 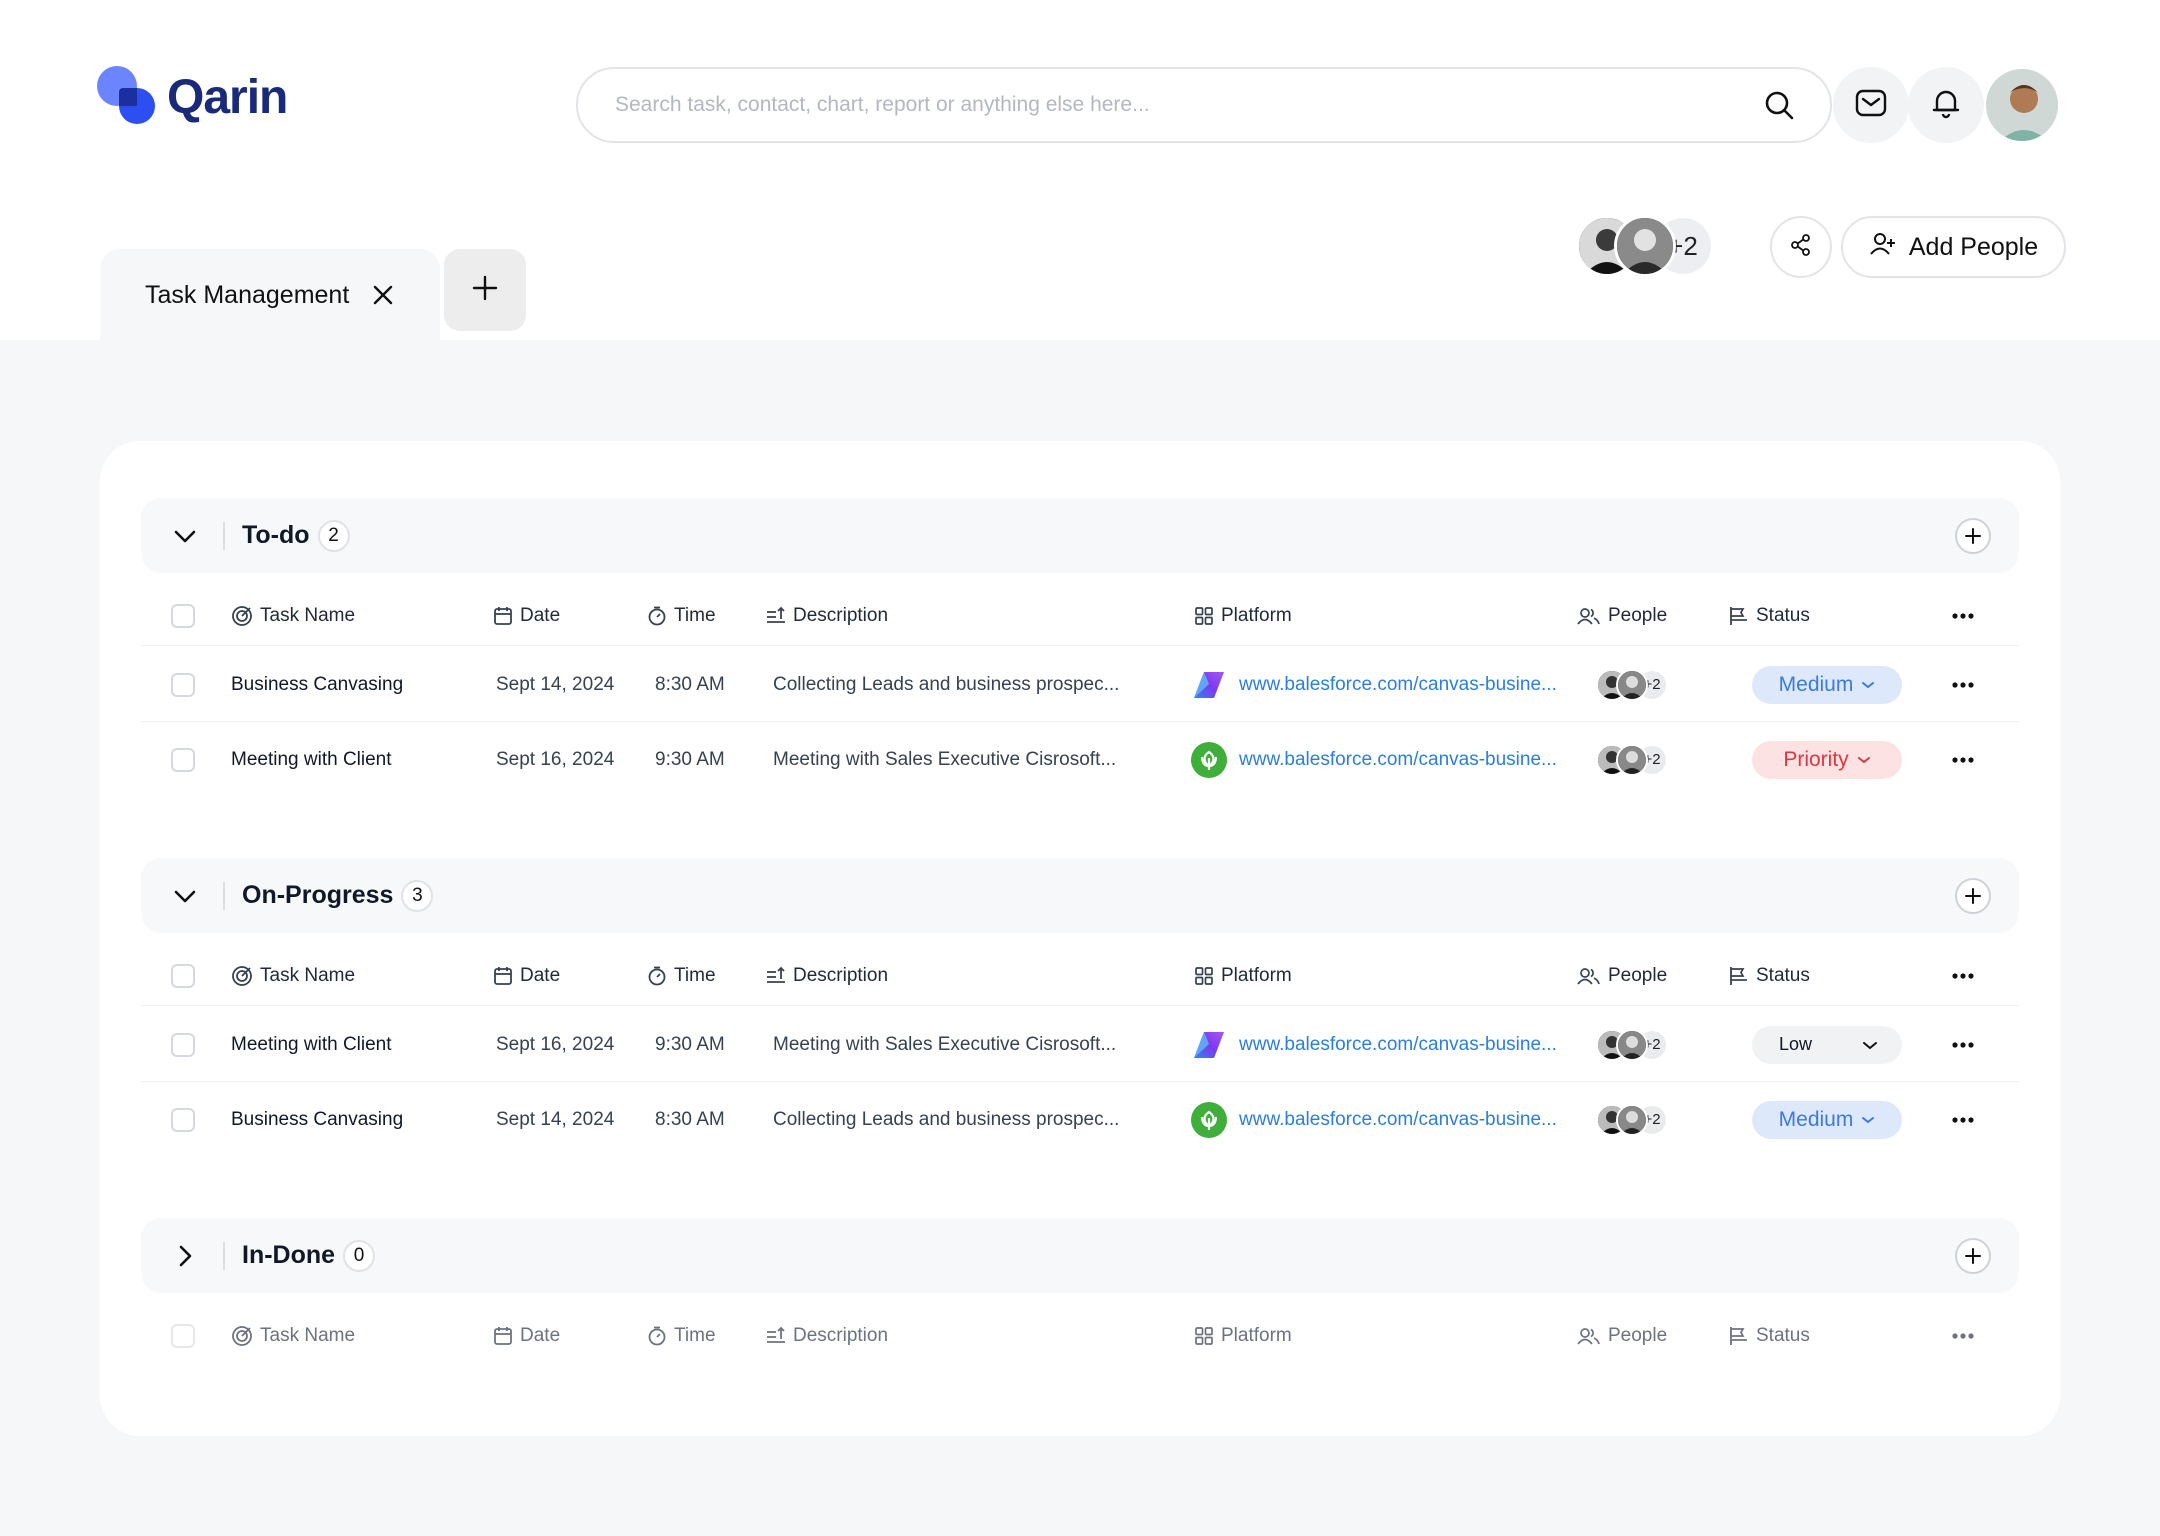 I want to click on group-header-in-done: In-Done 0, so click(x=1080, y=1255).